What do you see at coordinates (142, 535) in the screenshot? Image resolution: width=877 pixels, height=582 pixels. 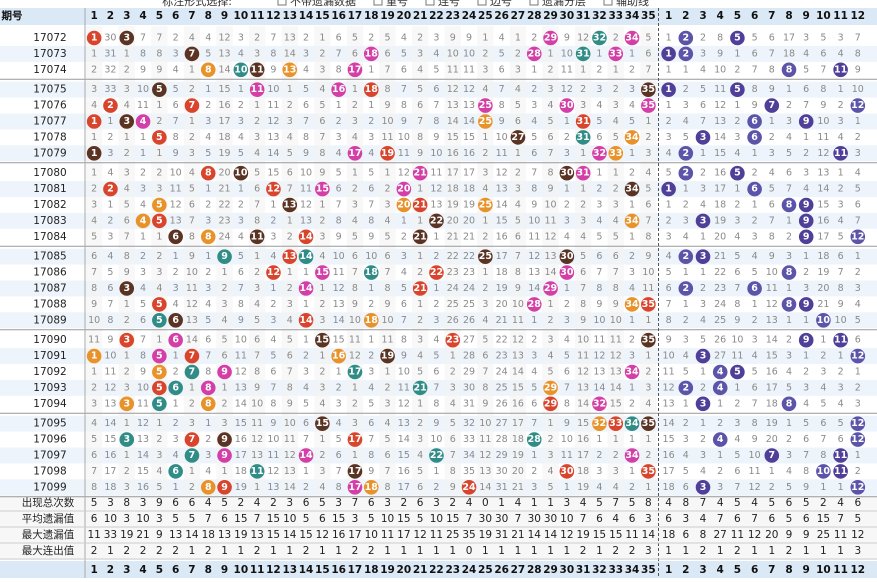 I see `stat-value: 21` at bounding box center [142, 535].